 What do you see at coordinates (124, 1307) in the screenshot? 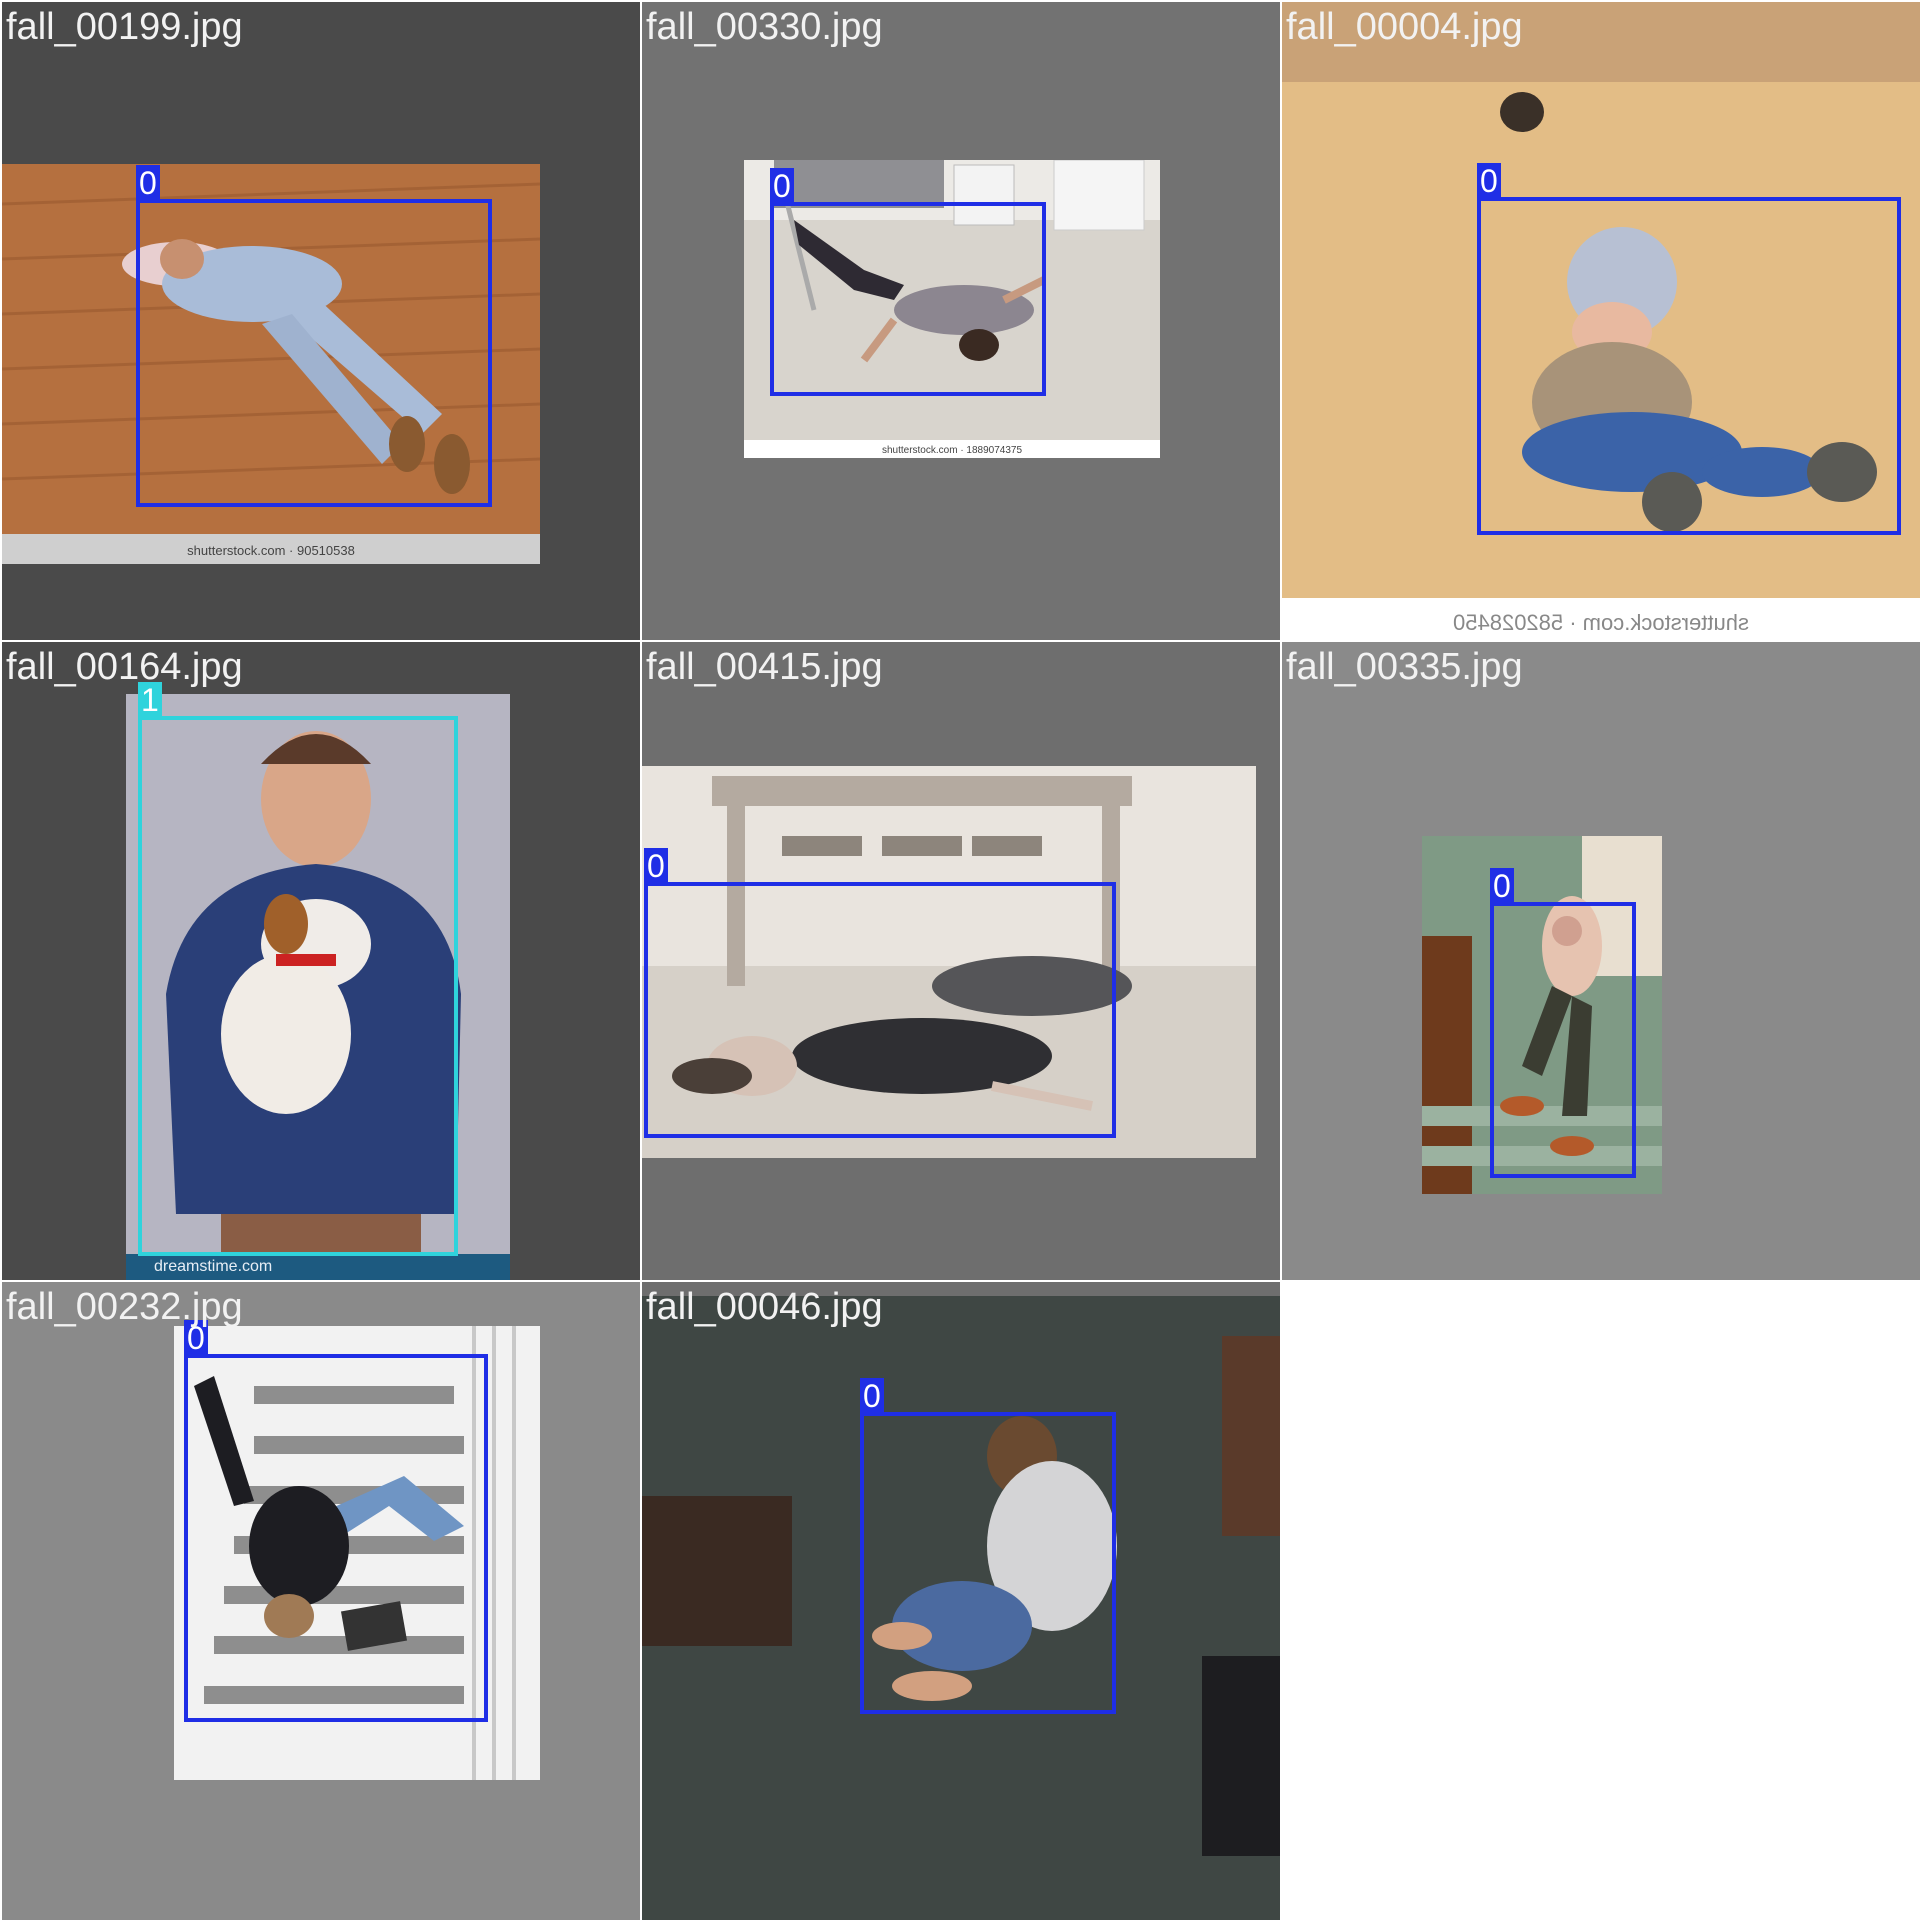
I see `tile-filename: fall_00232.jpg` at bounding box center [124, 1307].